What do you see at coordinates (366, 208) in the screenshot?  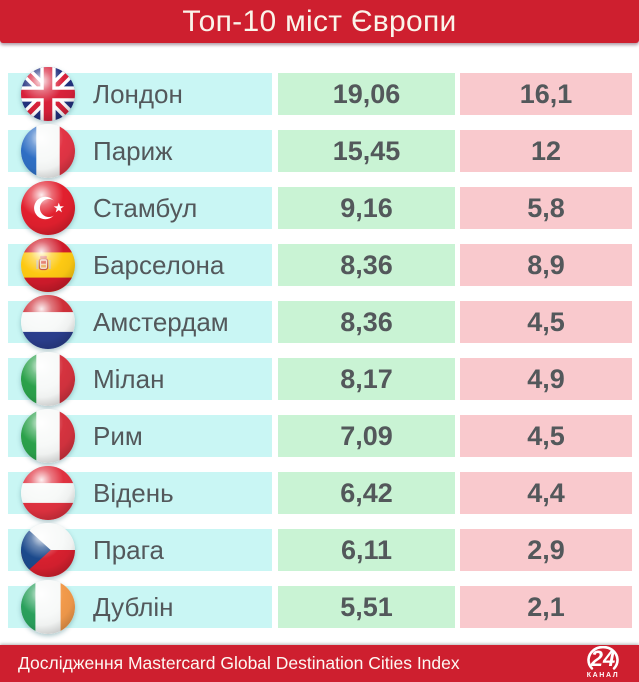 I see `value1-cell: 9,16` at bounding box center [366, 208].